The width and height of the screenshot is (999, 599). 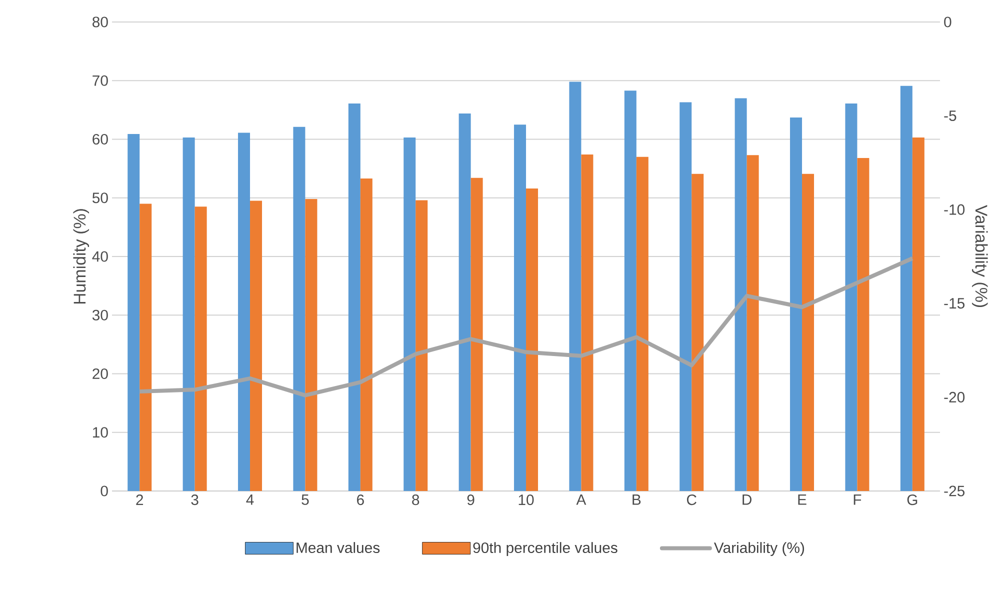 I want to click on y2-tick-label: -10, so click(x=954, y=209).